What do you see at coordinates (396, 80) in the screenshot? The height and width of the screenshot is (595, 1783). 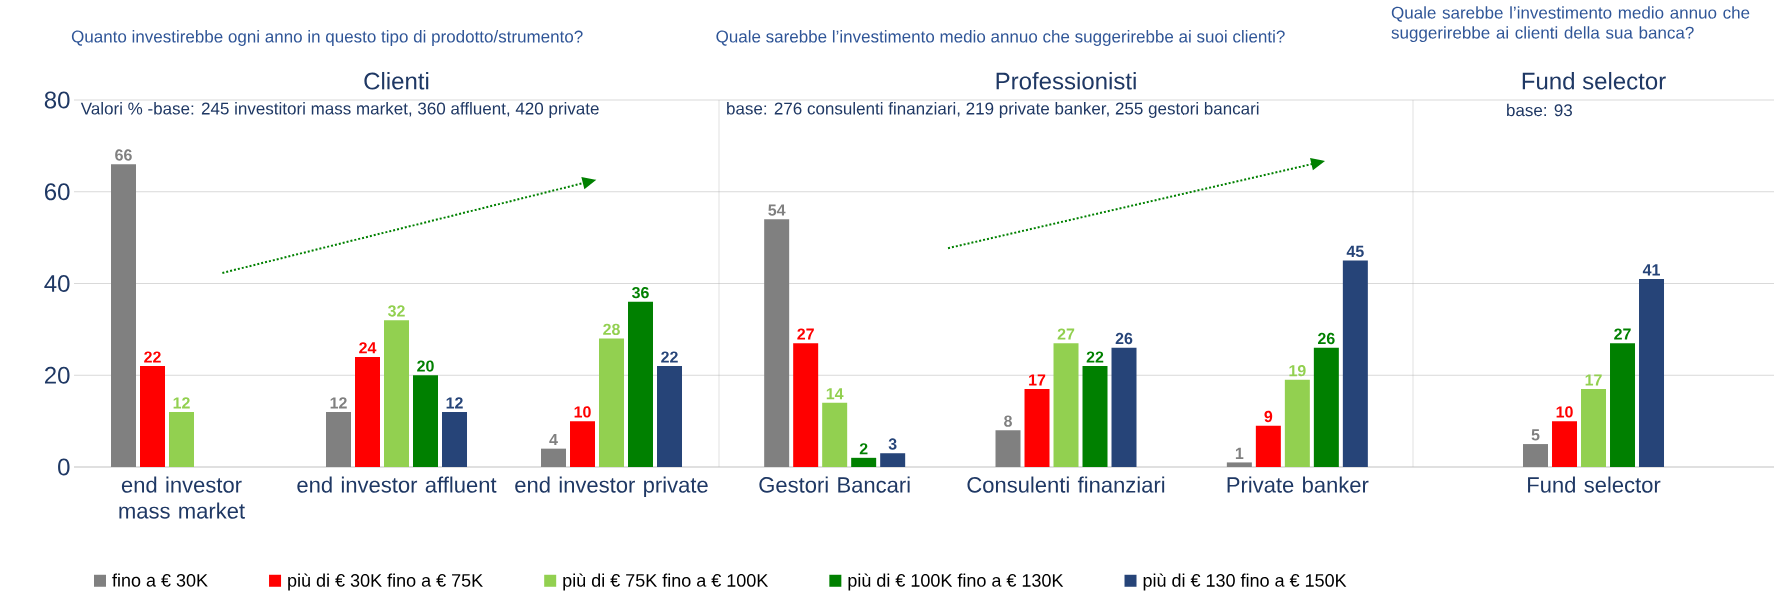 I see `chart-title: Clienti` at bounding box center [396, 80].